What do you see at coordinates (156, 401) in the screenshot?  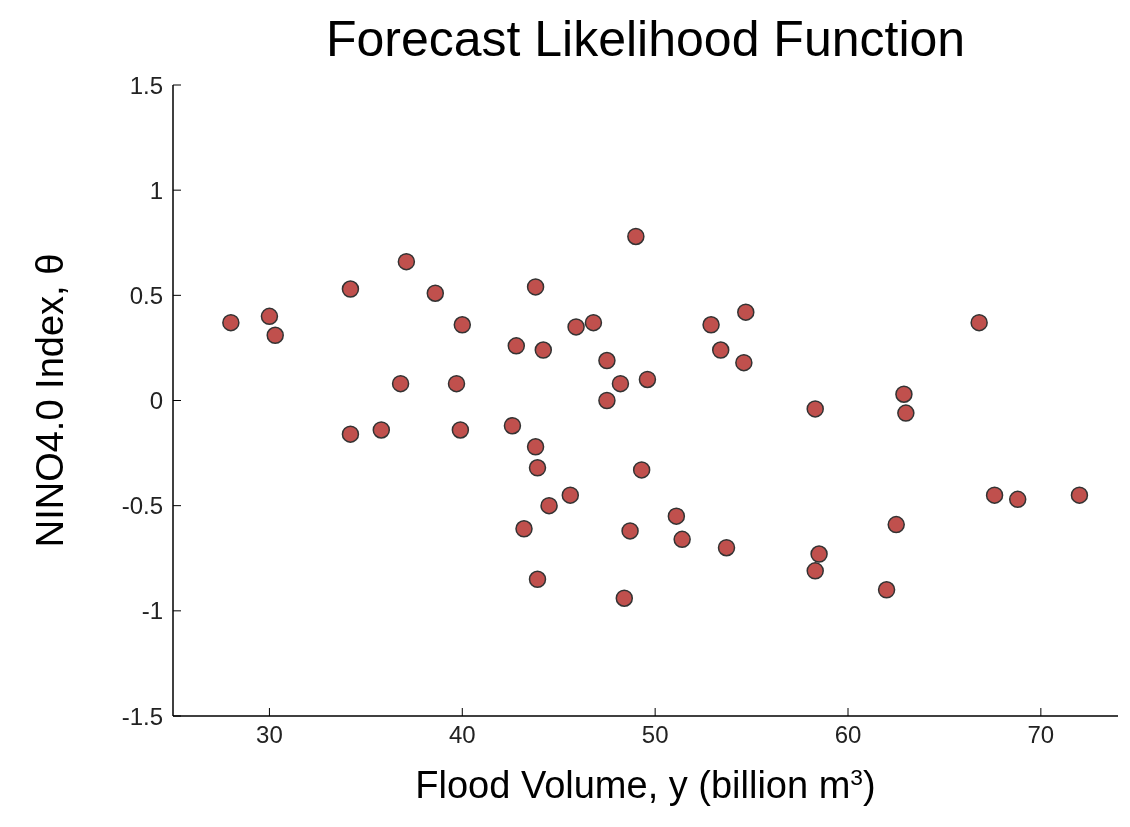 I see `y-tick-label: 0` at bounding box center [156, 401].